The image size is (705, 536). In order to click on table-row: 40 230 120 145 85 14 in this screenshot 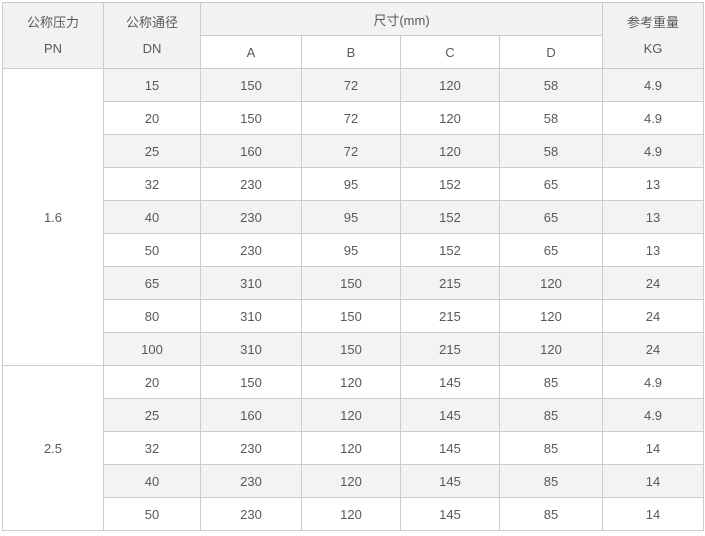, I will do `click(354, 481)`.